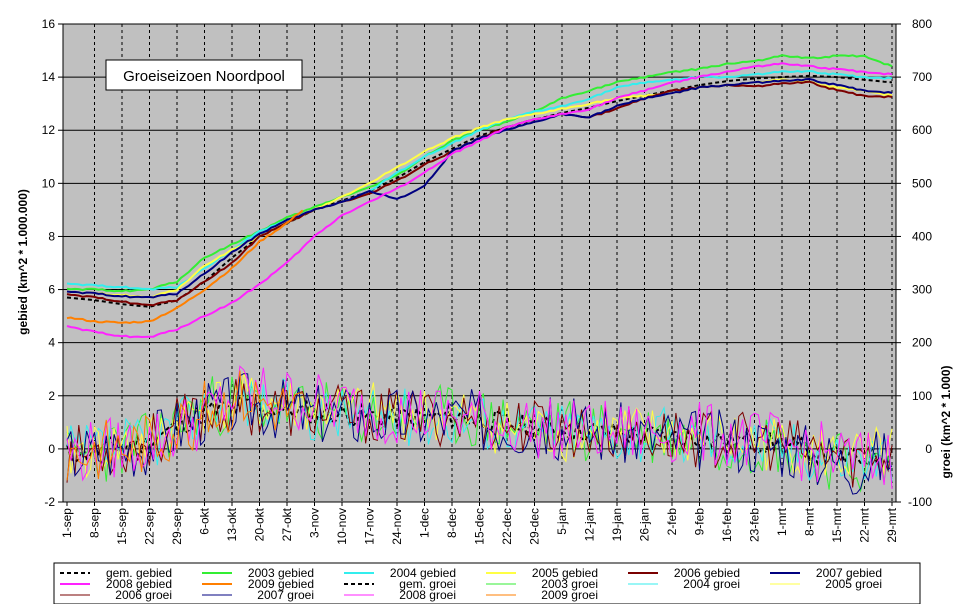 The image size is (970, 609). Describe the element at coordinates (922, 130) in the screenshot. I see `y2-tick-label: 600` at that location.